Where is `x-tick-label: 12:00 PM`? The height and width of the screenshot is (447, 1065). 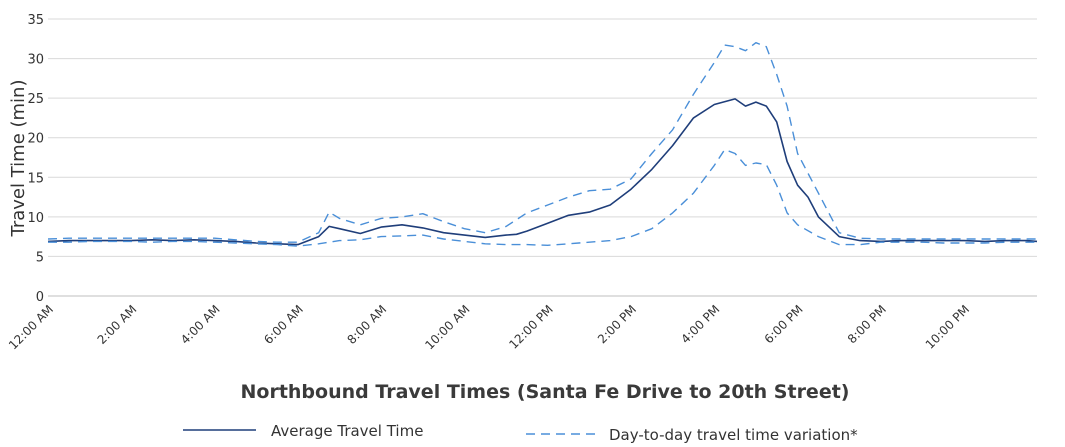
x-tick-label: 12:00 PM is located at coordinates (530, 326).